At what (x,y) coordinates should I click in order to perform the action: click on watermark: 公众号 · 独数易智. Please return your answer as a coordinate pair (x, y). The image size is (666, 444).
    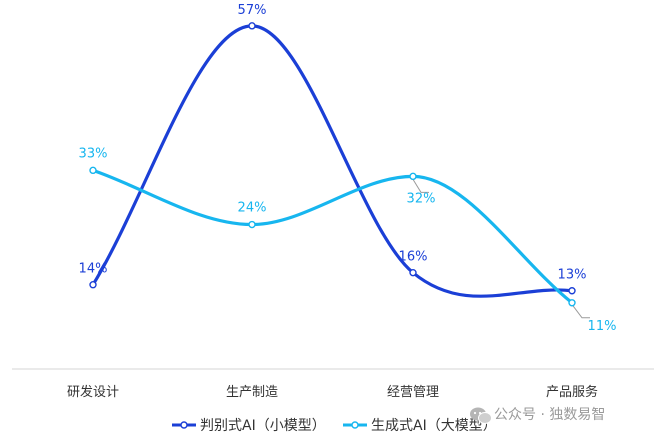
    Looking at the image, I should click on (537, 415).